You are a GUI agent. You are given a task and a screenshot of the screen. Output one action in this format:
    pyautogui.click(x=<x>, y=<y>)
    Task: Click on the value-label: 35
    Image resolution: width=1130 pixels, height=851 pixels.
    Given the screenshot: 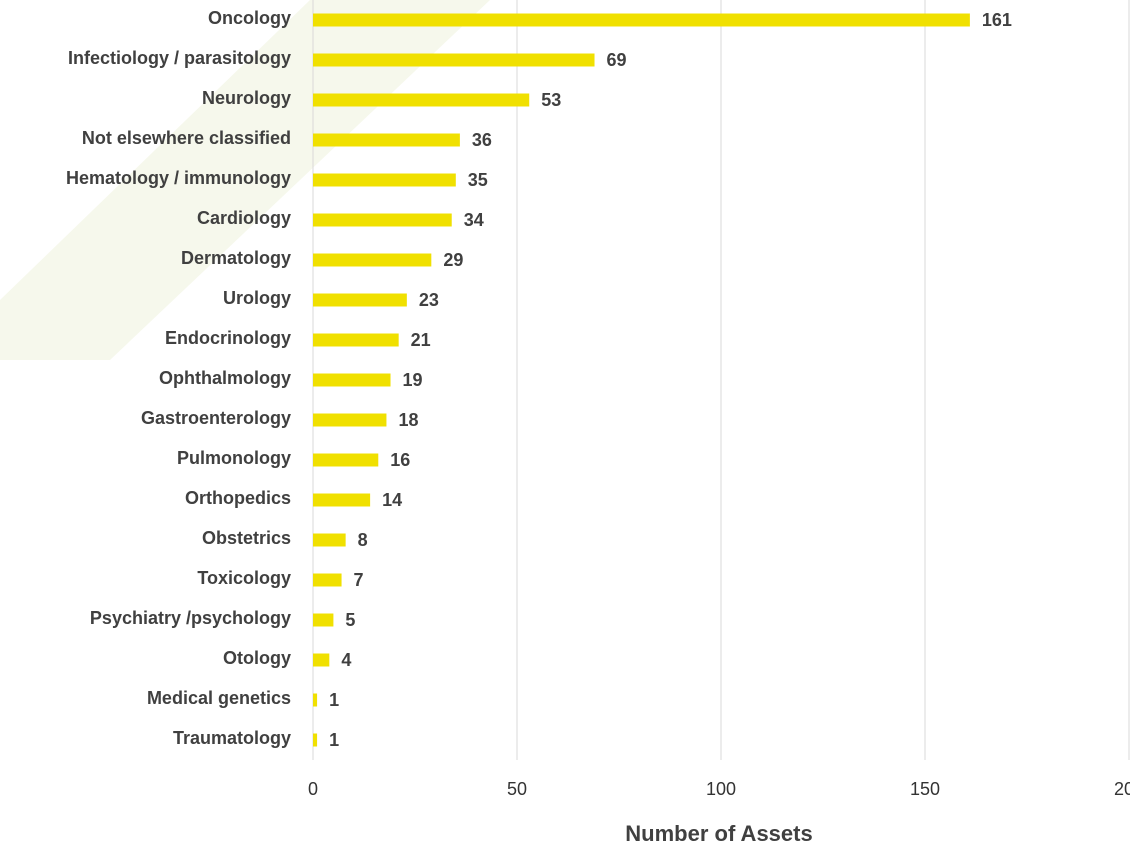 What is the action you would take?
    pyautogui.click(x=478, y=180)
    